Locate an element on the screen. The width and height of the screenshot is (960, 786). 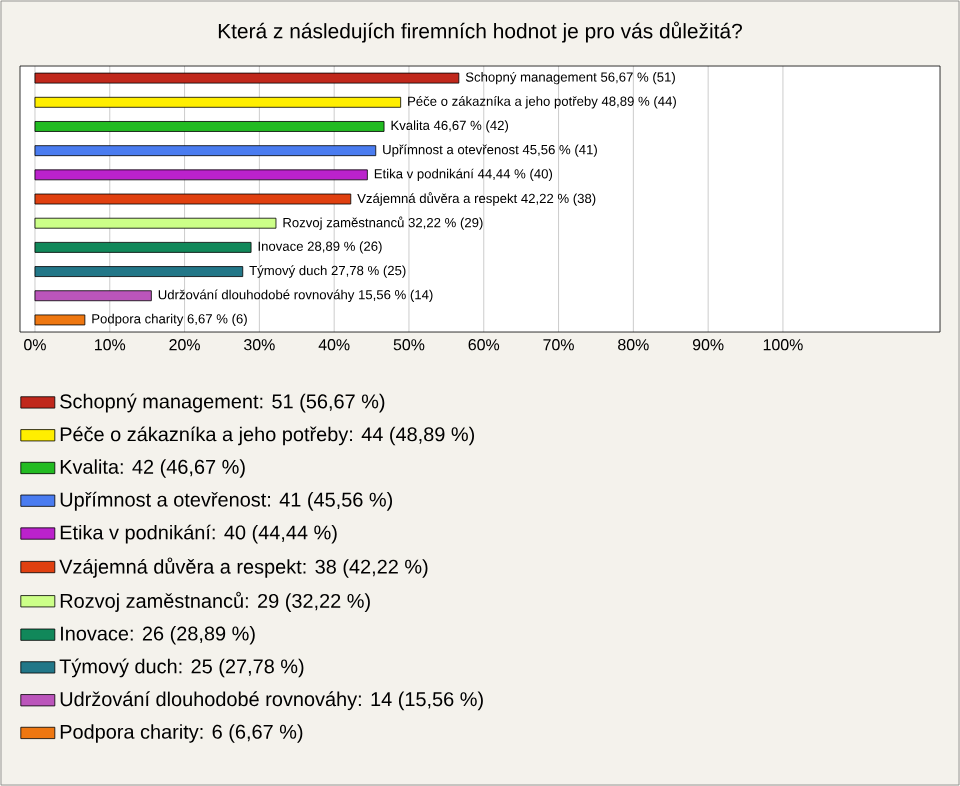
legend-label: Rozvoj zaměstnanců: 29 (32,22 %) is located at coordinates (215, 601).